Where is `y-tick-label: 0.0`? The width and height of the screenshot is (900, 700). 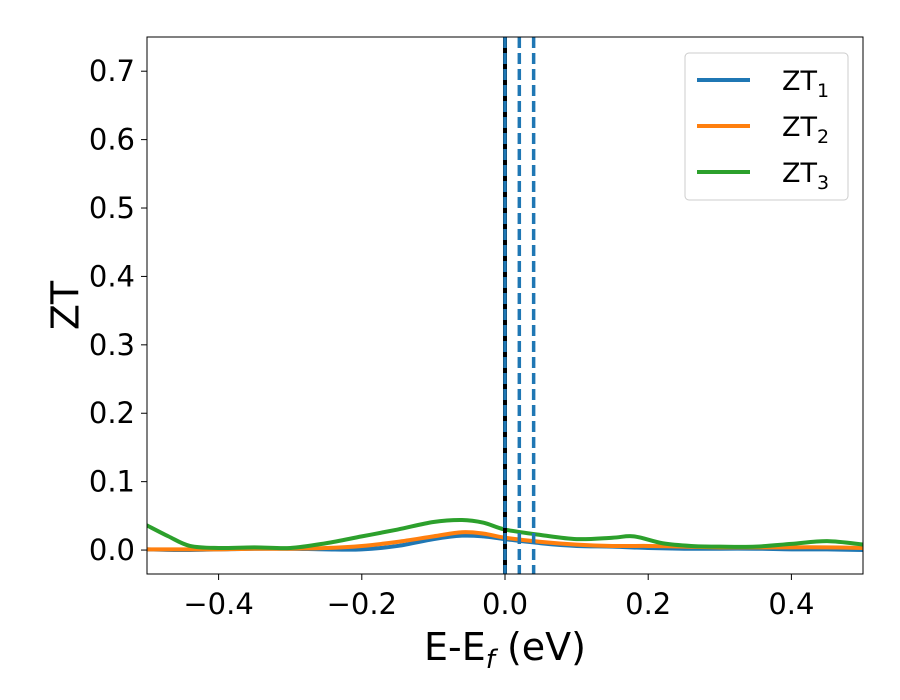
y-tick-label: 0.0 is located at coordinates (112, 550).